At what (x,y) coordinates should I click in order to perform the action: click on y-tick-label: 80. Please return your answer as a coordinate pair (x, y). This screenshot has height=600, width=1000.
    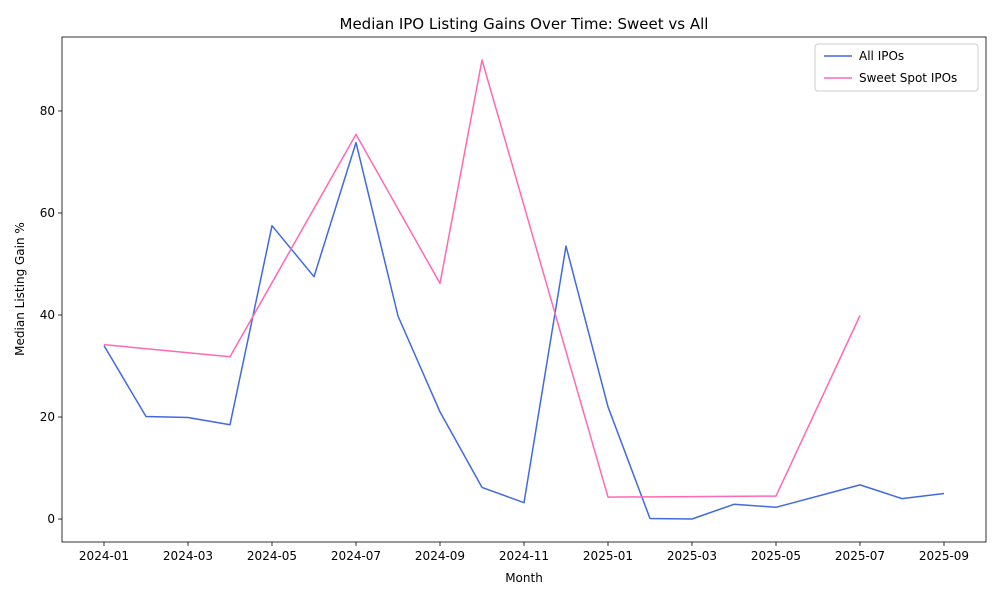
    Looking at the image, I should click on (47, 111).